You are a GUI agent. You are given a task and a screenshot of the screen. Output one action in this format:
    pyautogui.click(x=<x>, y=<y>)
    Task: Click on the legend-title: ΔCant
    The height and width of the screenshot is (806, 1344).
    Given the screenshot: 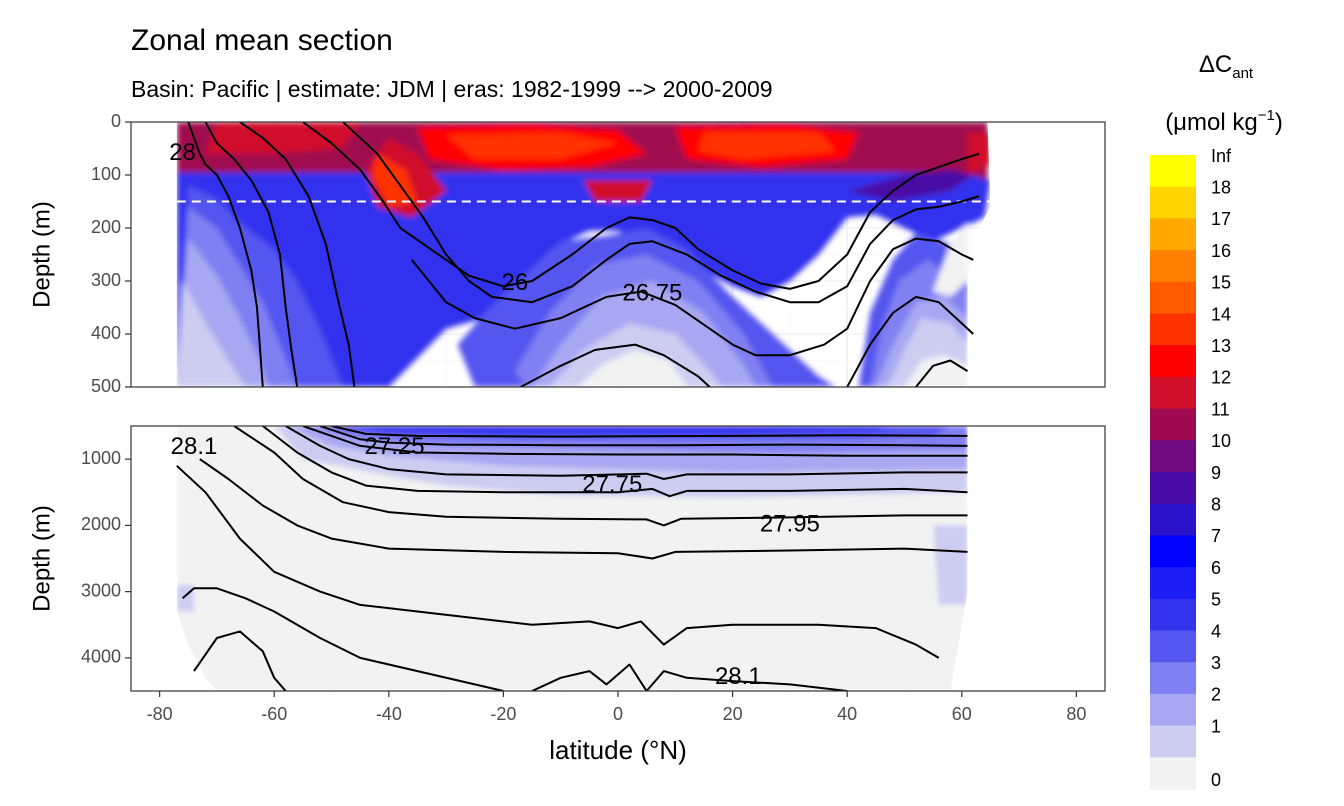 What is the action you would take?
    pyautogui.click(x=1226, y=66)
    